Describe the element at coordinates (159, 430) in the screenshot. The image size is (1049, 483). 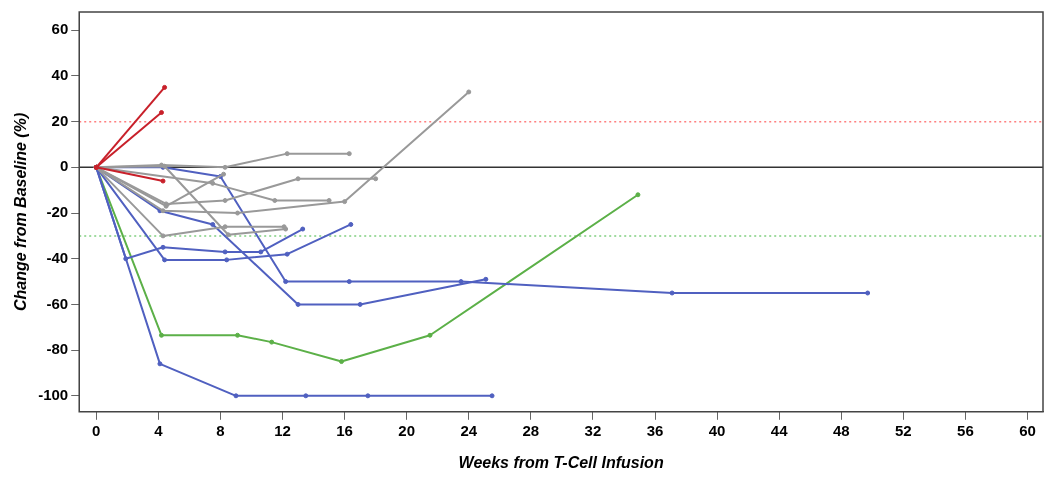
I see `x-tick-label: 4` at that location.